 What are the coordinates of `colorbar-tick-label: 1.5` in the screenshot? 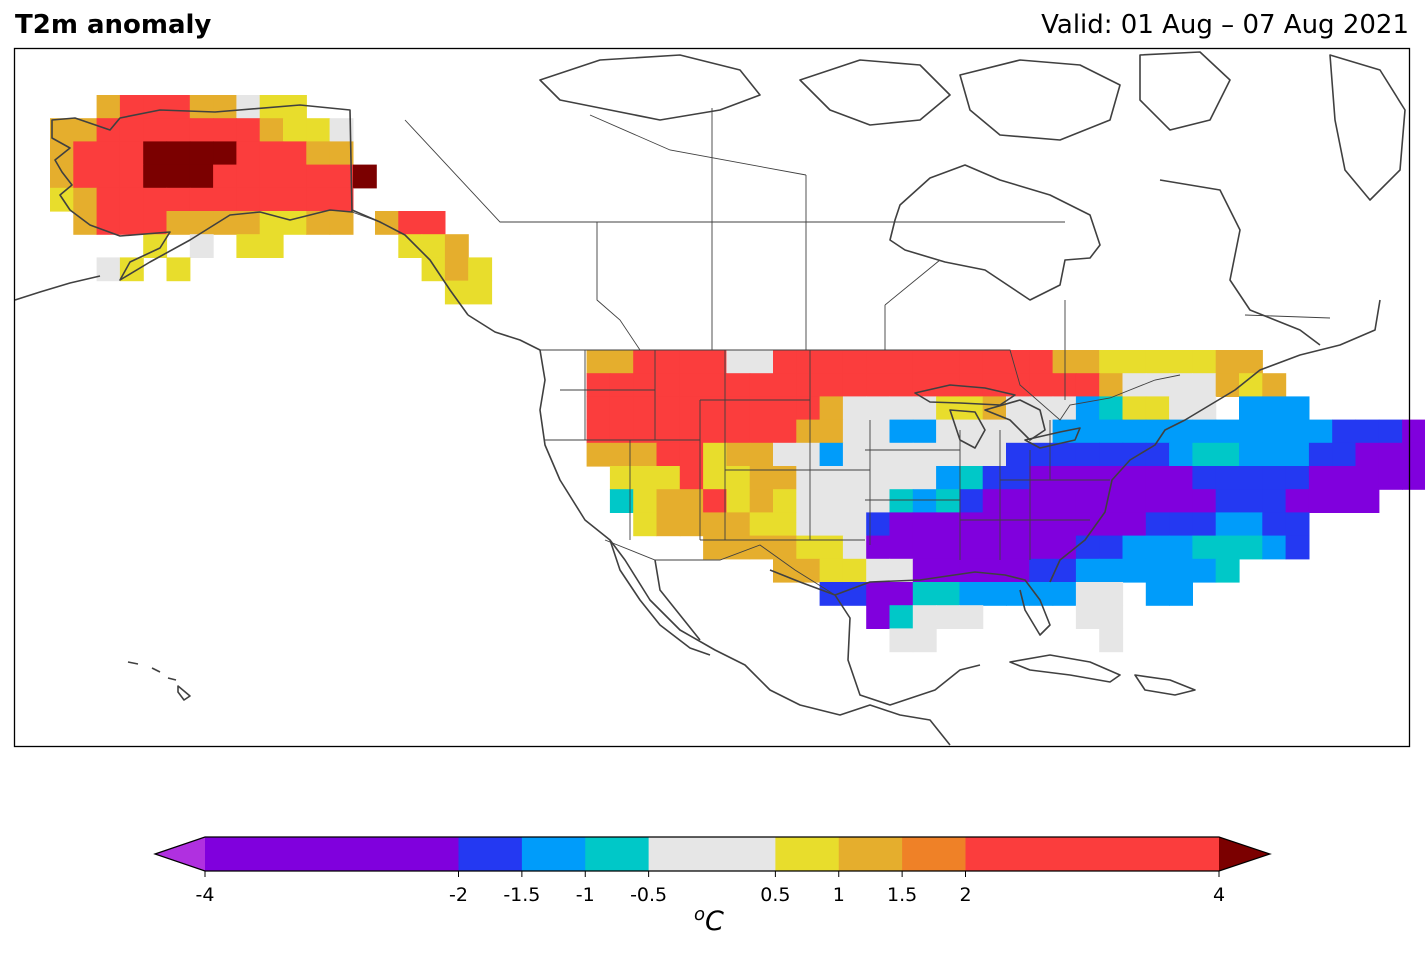 It's located at (902, 895).